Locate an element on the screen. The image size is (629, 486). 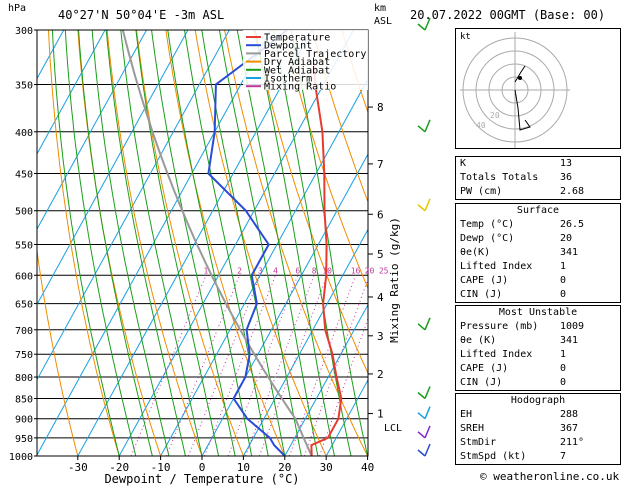
x-tick-label: 0 is located at coordinates (202, 467).